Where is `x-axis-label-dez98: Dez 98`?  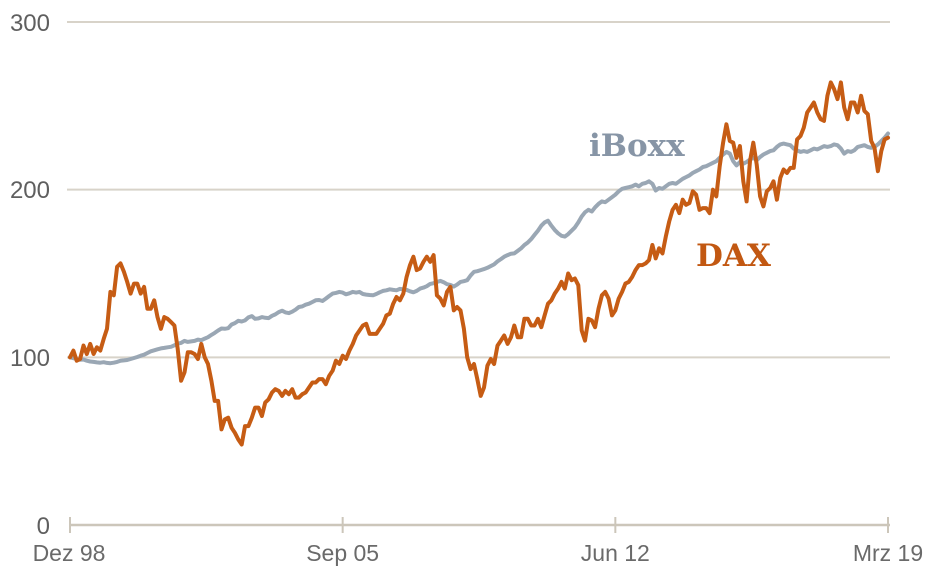
x-axis-label-dez98: Dez 98 is located at coordinates (69, 553).